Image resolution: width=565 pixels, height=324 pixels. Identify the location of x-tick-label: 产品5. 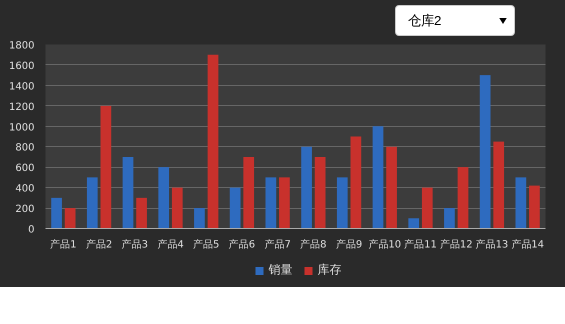
(206, 244).